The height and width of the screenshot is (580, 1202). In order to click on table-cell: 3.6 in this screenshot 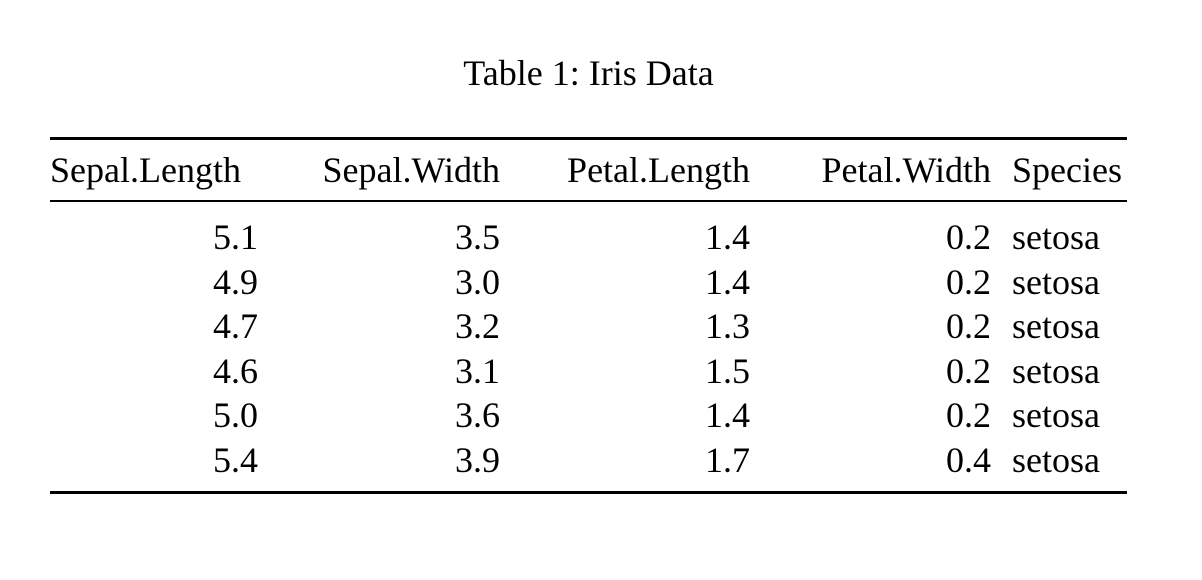, I will do `click(477, 415)`.